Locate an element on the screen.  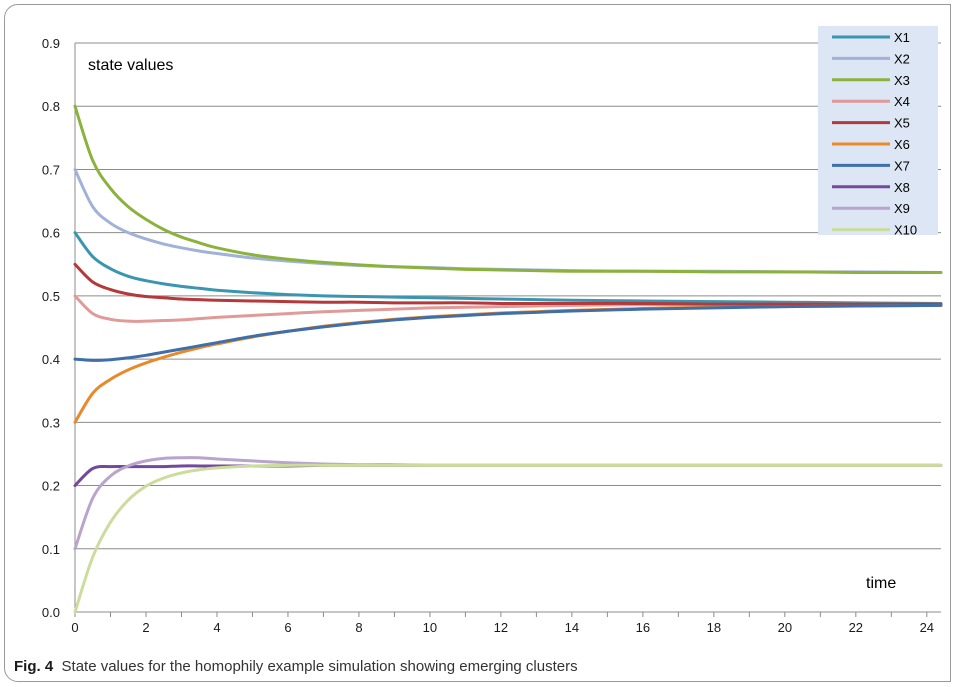
x-tick-label: 6 is located at coordinates (287, 627).